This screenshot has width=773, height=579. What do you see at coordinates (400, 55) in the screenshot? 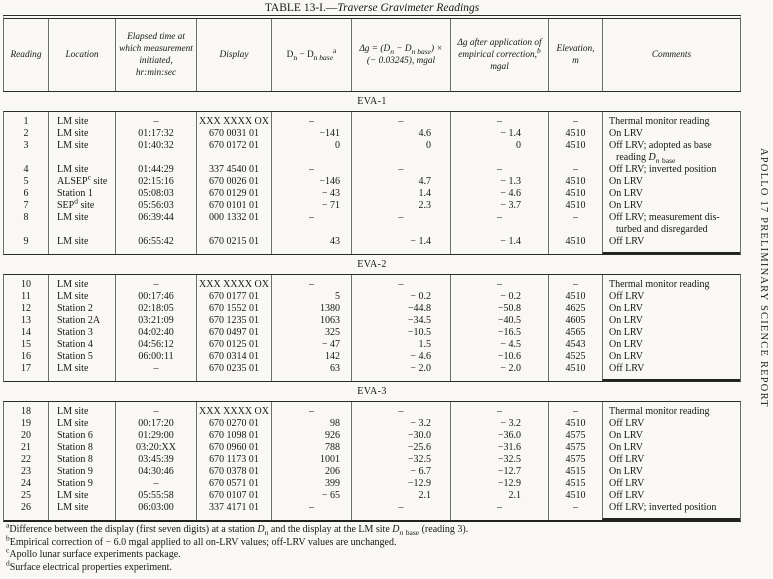
I see `column-header-delta-g: Δg = (Dn − Dn base) × (− 0.03245), mgal` at bounding box center [400, 55].